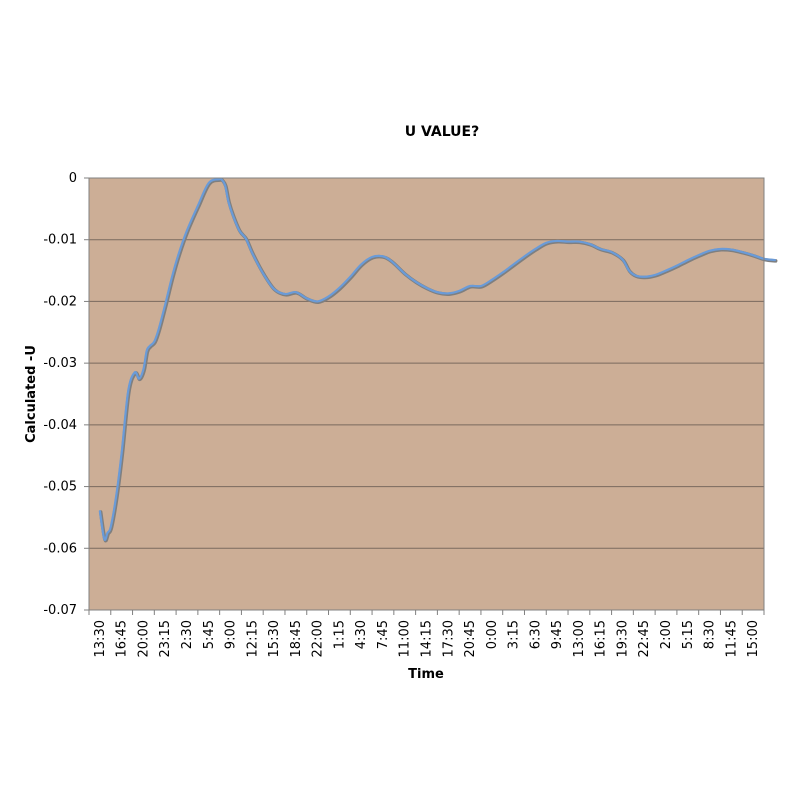 Image resolution: width=800 pixels, height=800 pixels. Describe the element at coordinates (60, 425) in the screenshot. I see `y-tick-label: -0.04` at that location.